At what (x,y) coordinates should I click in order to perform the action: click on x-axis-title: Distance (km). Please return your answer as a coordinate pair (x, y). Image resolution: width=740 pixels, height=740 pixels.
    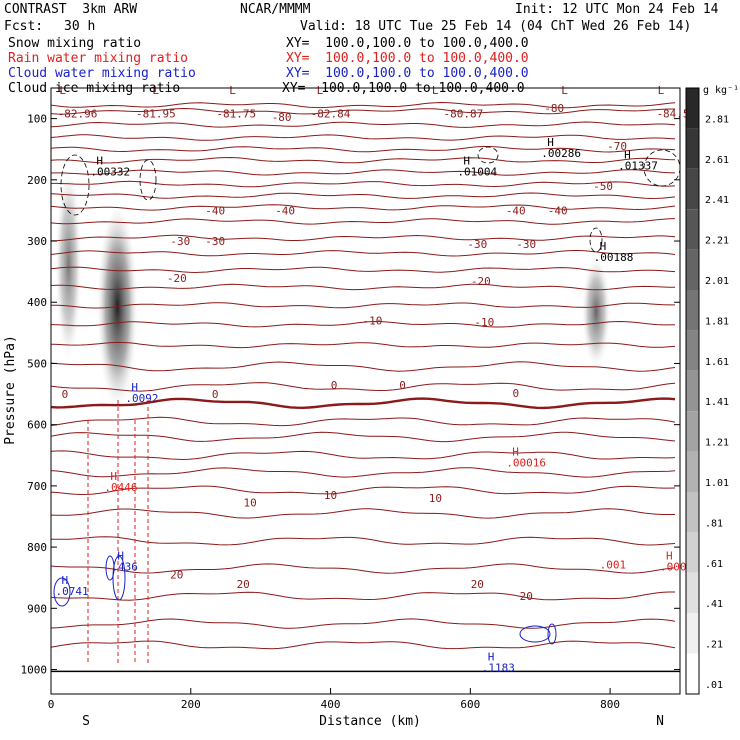
    Looking at the image, I should click on (370, 721).